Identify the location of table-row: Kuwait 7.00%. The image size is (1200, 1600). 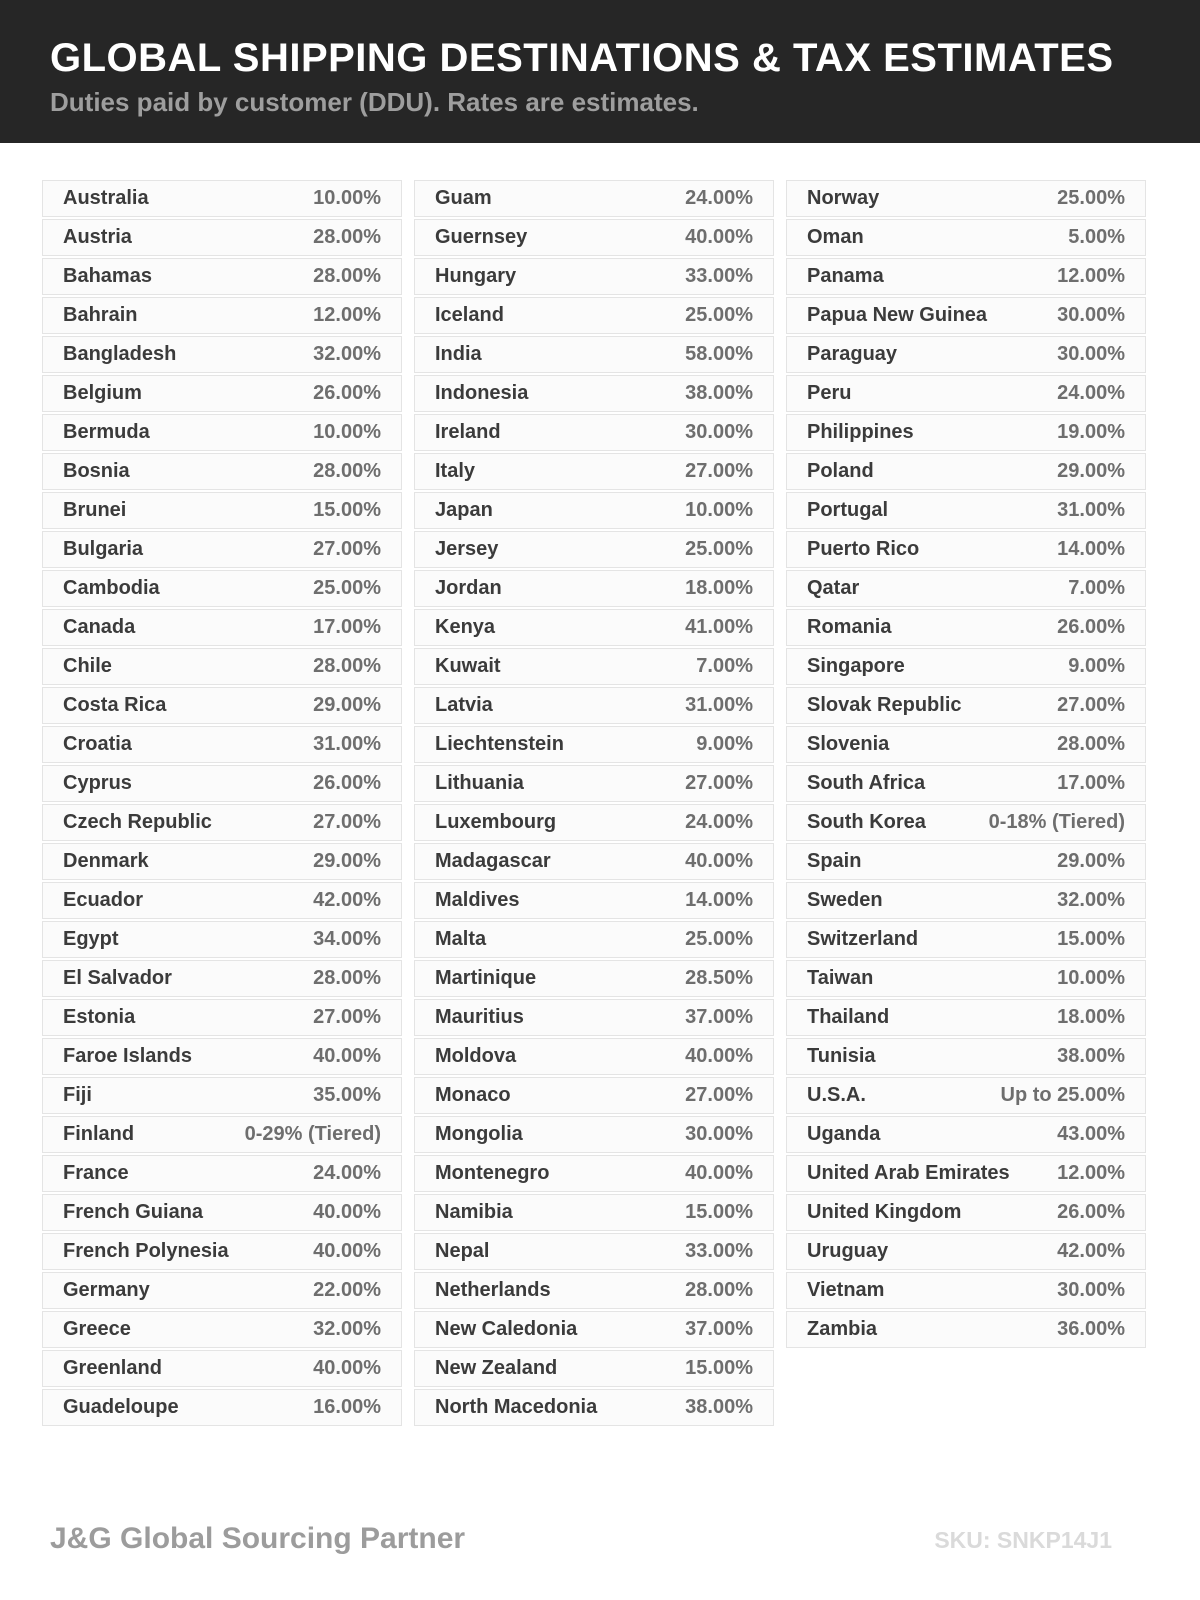
(594, 666).